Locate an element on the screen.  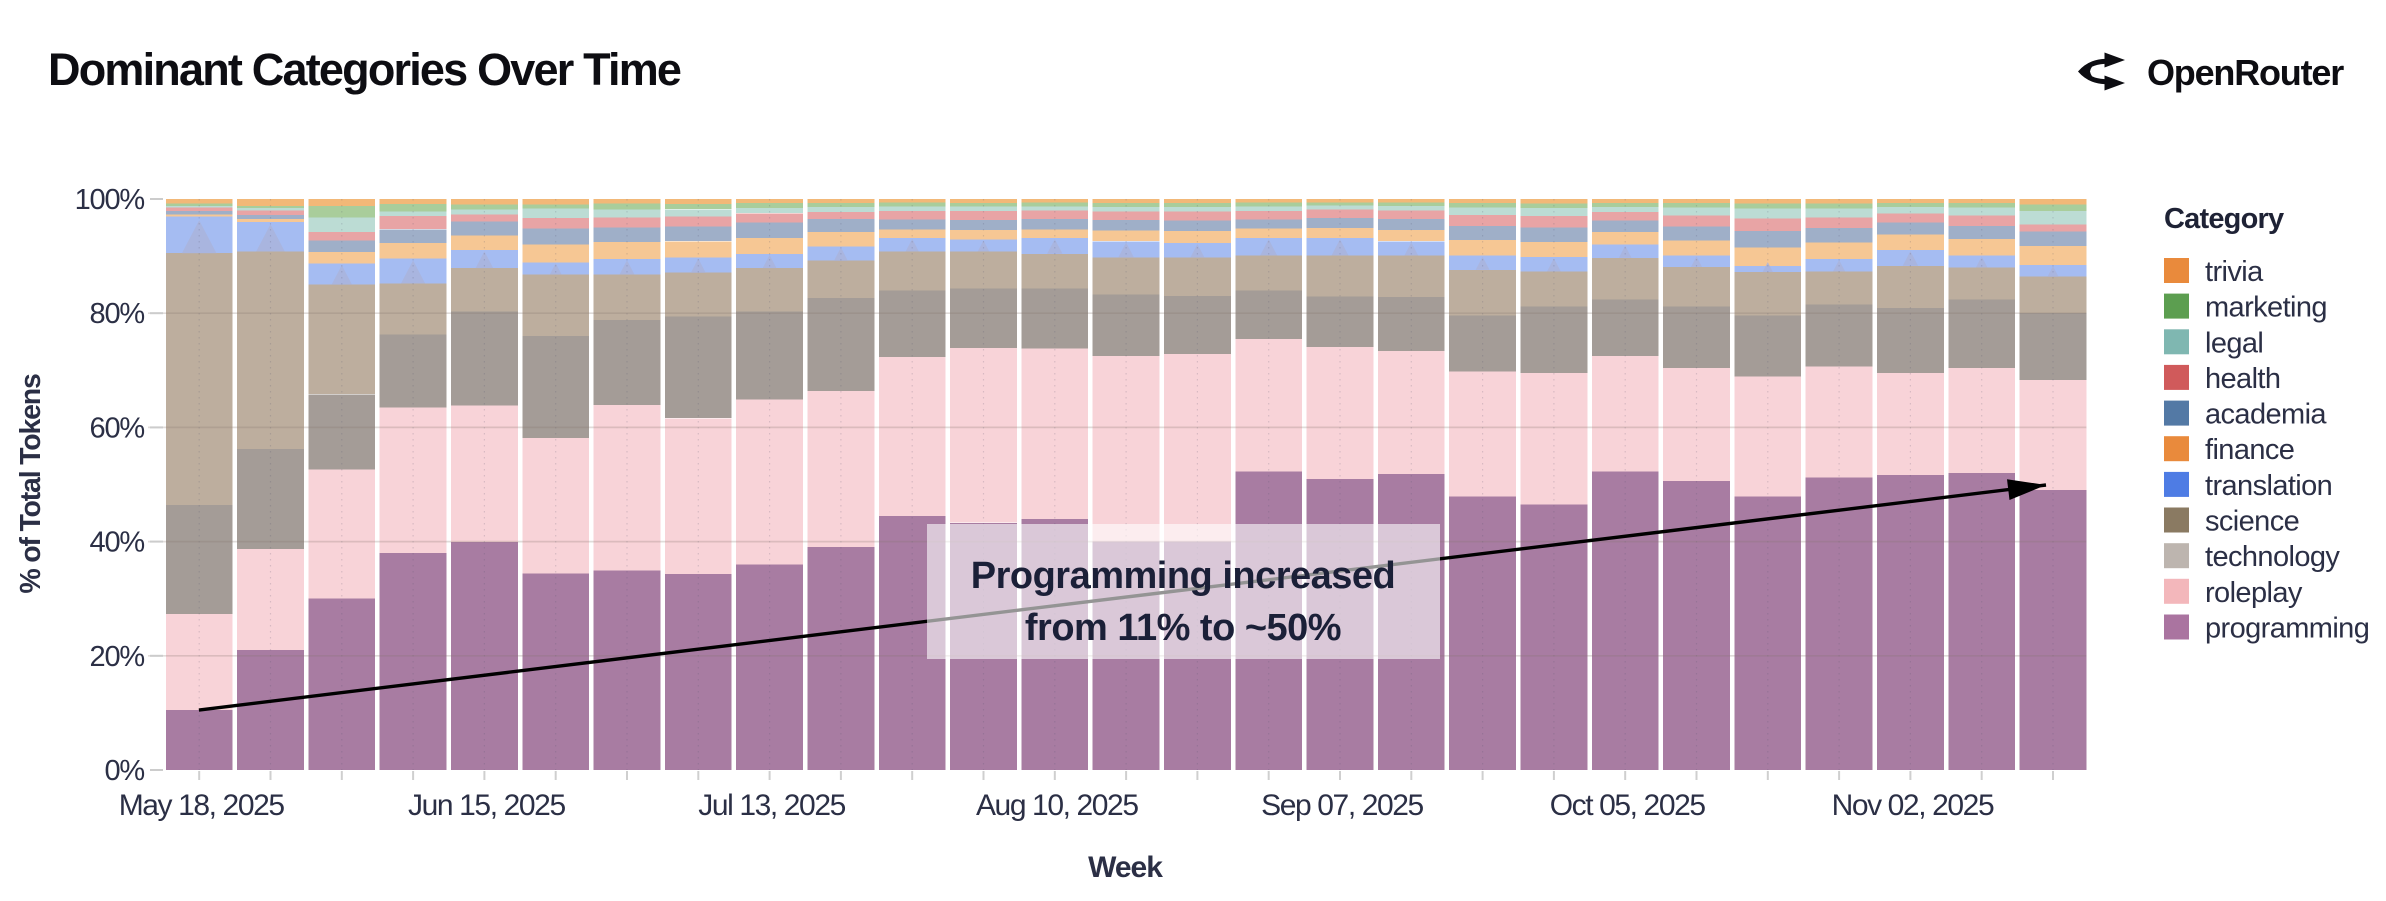
svg-text: % of Total Tokens is located at coordinates (31, 484).